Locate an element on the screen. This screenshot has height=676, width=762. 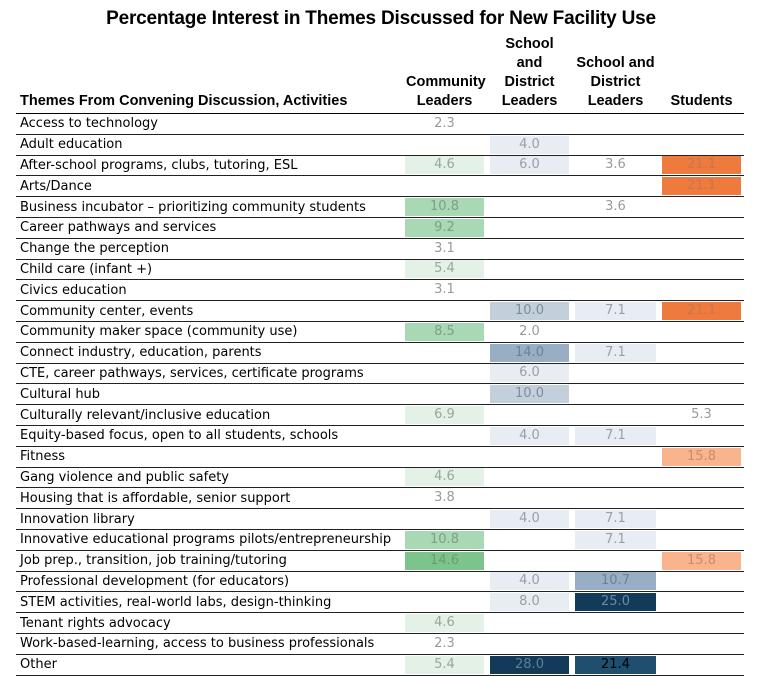
value-students: 15.8 is located at coordinates (701, 456).